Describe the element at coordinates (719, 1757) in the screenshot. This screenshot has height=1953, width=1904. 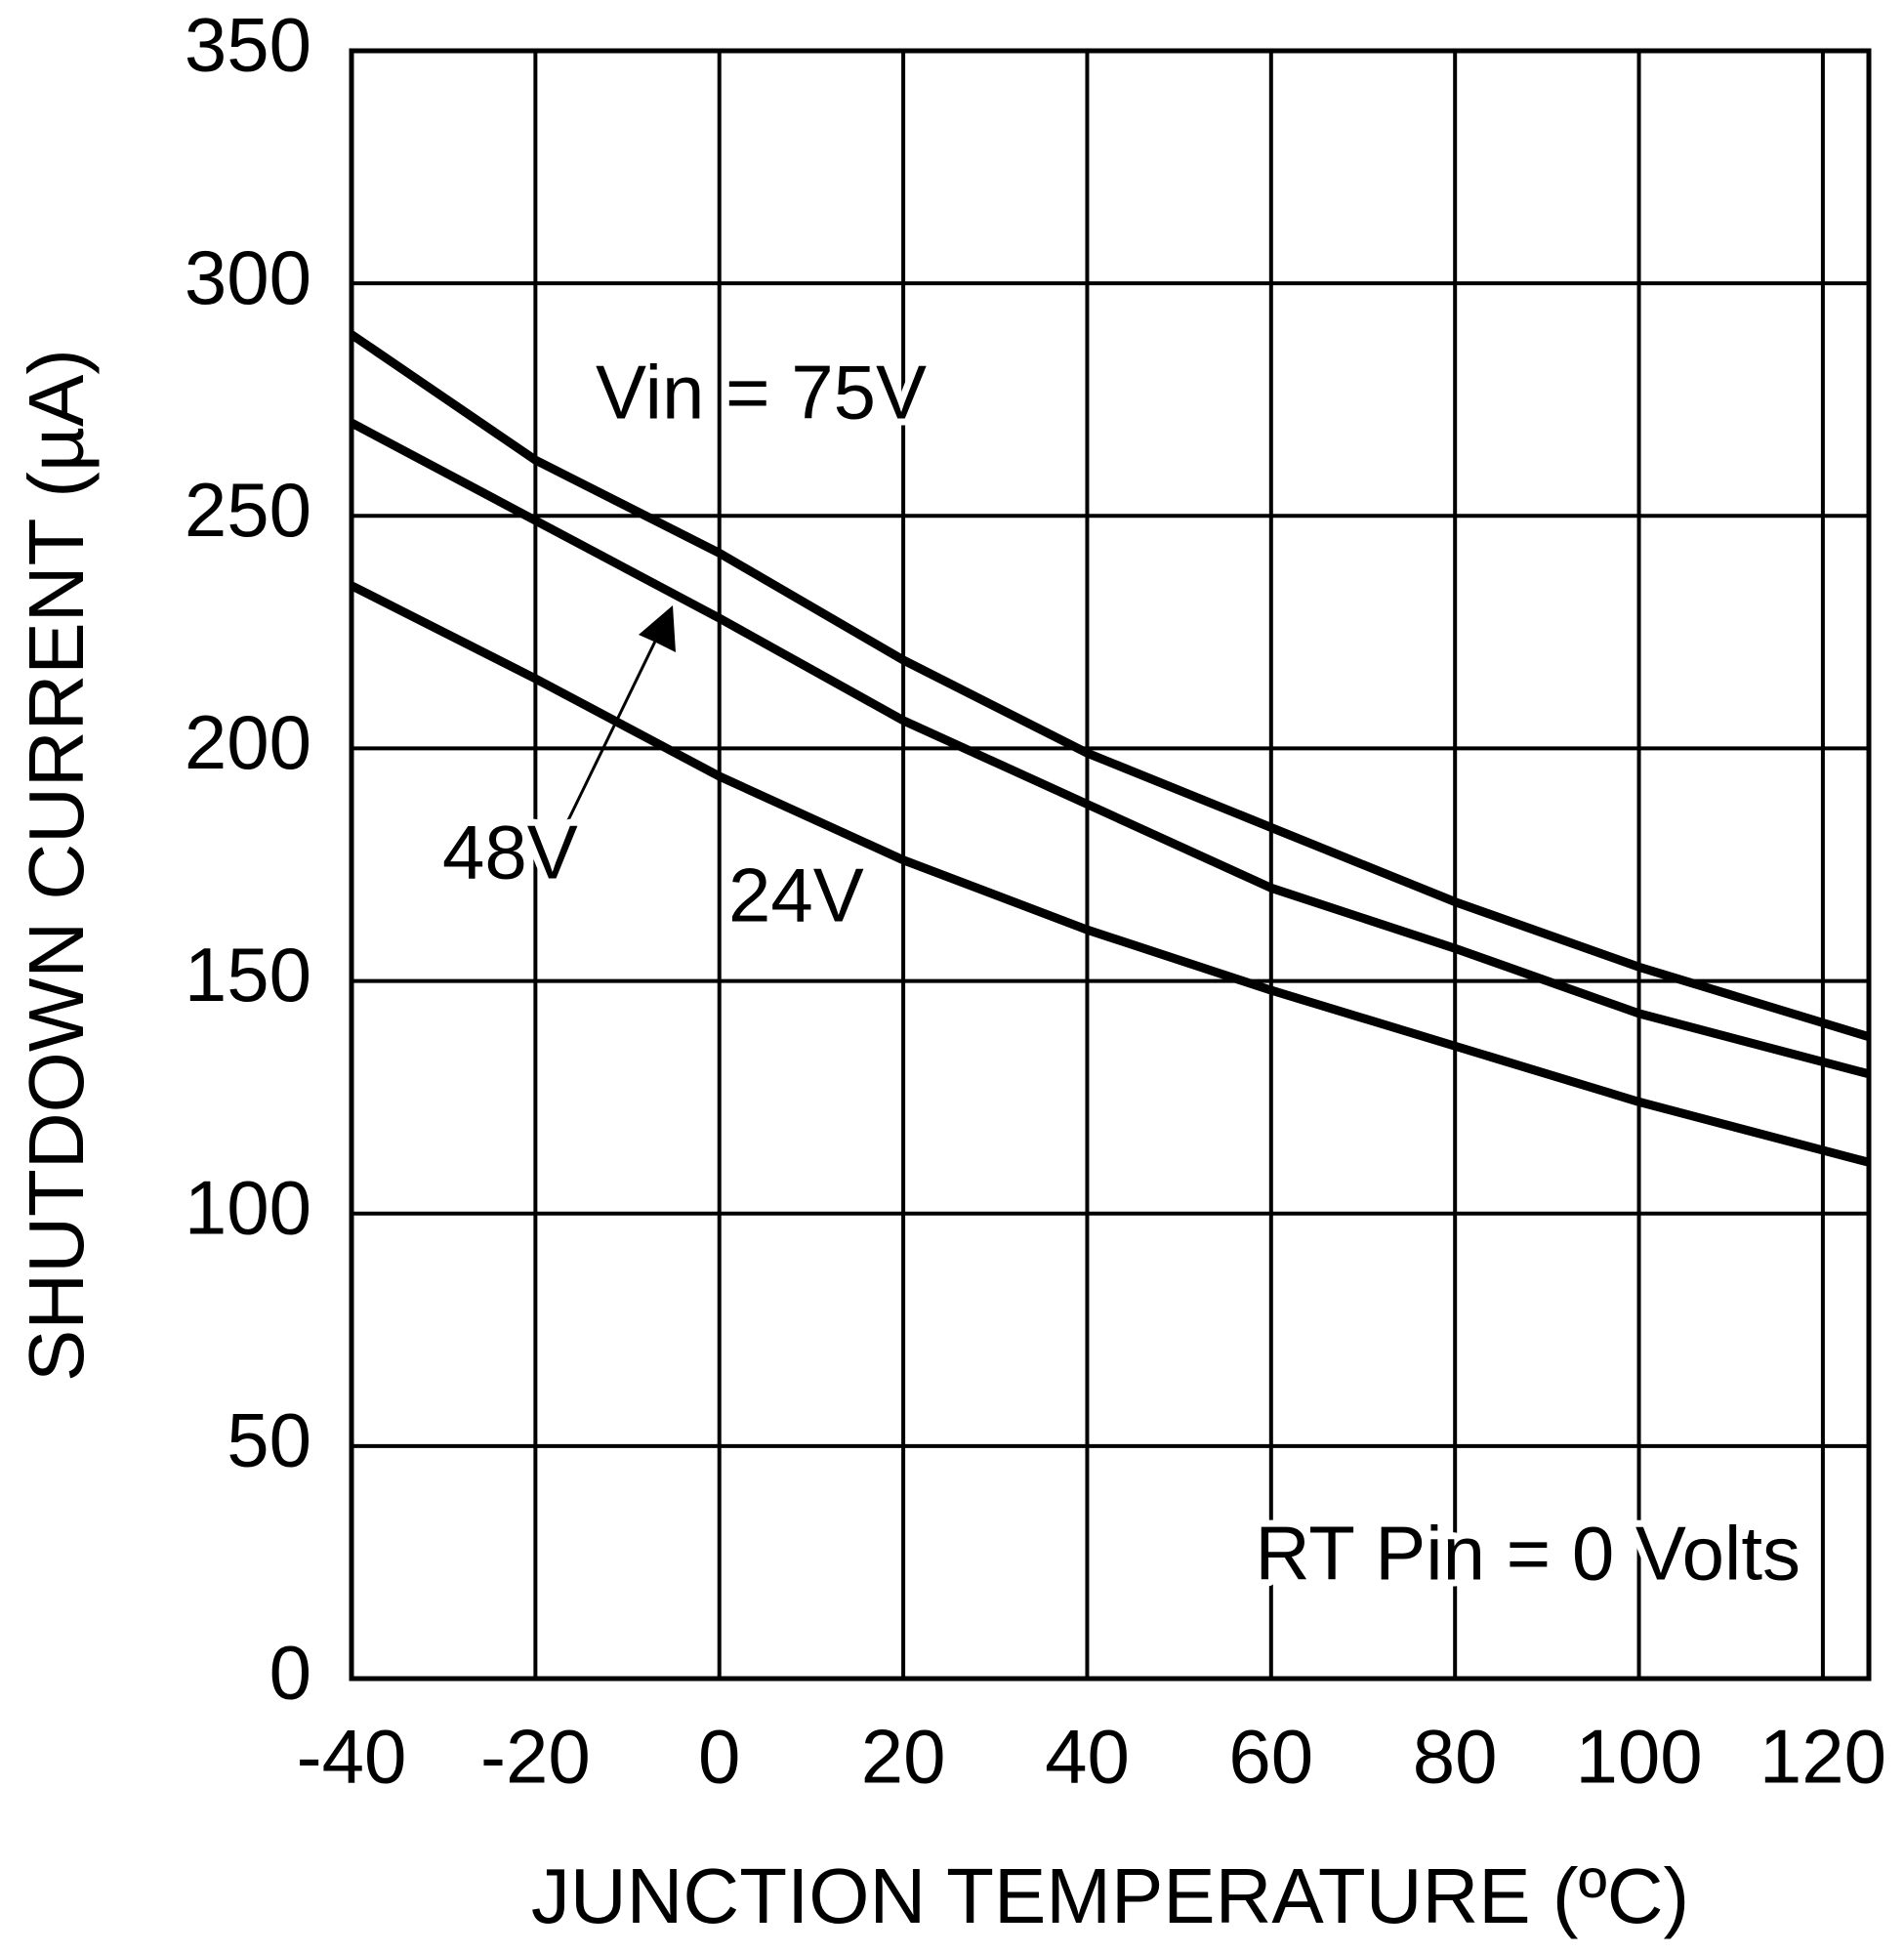
I see `x-tick-label: 0` at that location.